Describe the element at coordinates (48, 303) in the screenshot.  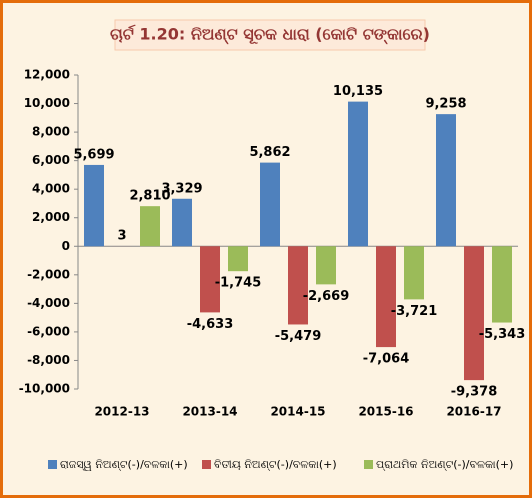
I see `y-tick-label: -4,000` at that location.